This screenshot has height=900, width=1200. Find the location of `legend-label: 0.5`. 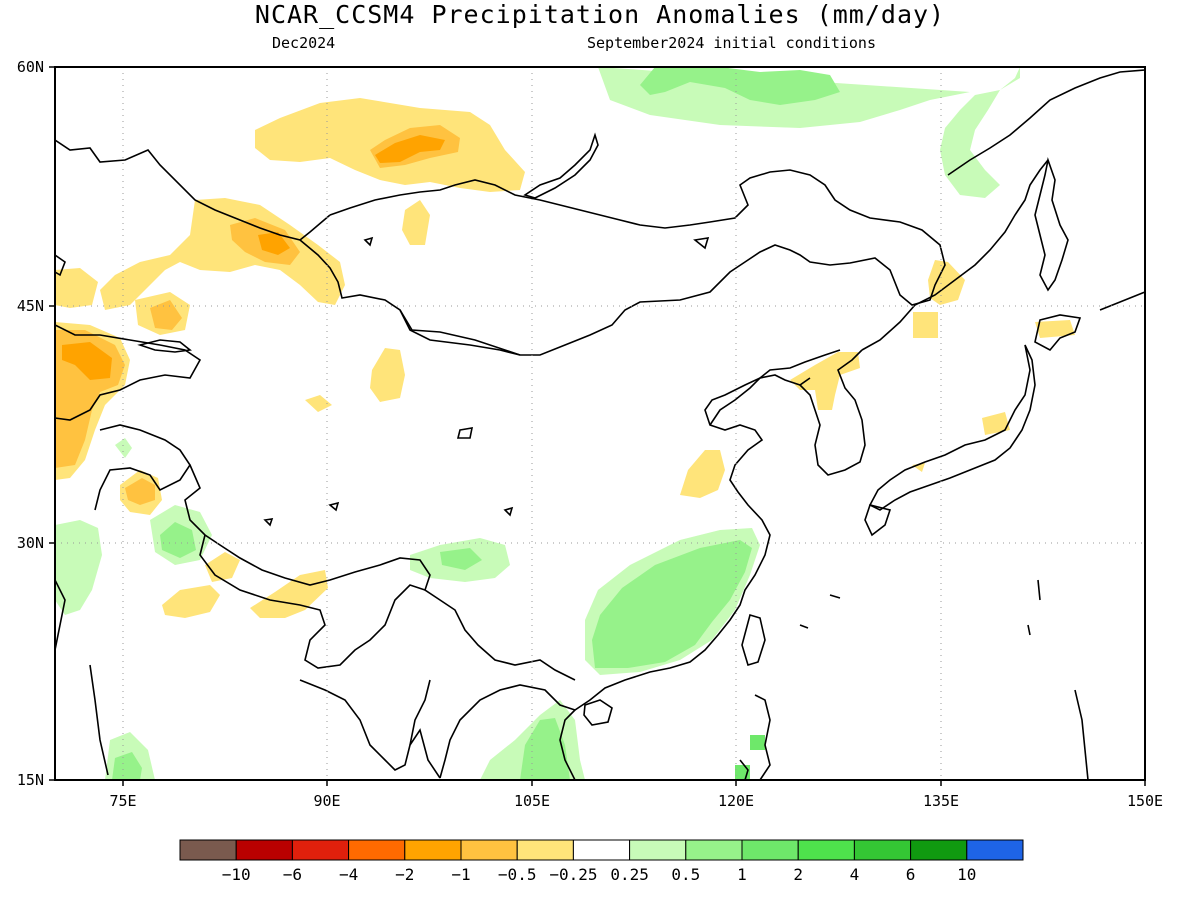

legend-label: 0.5 is located at coordinates (685, 874).